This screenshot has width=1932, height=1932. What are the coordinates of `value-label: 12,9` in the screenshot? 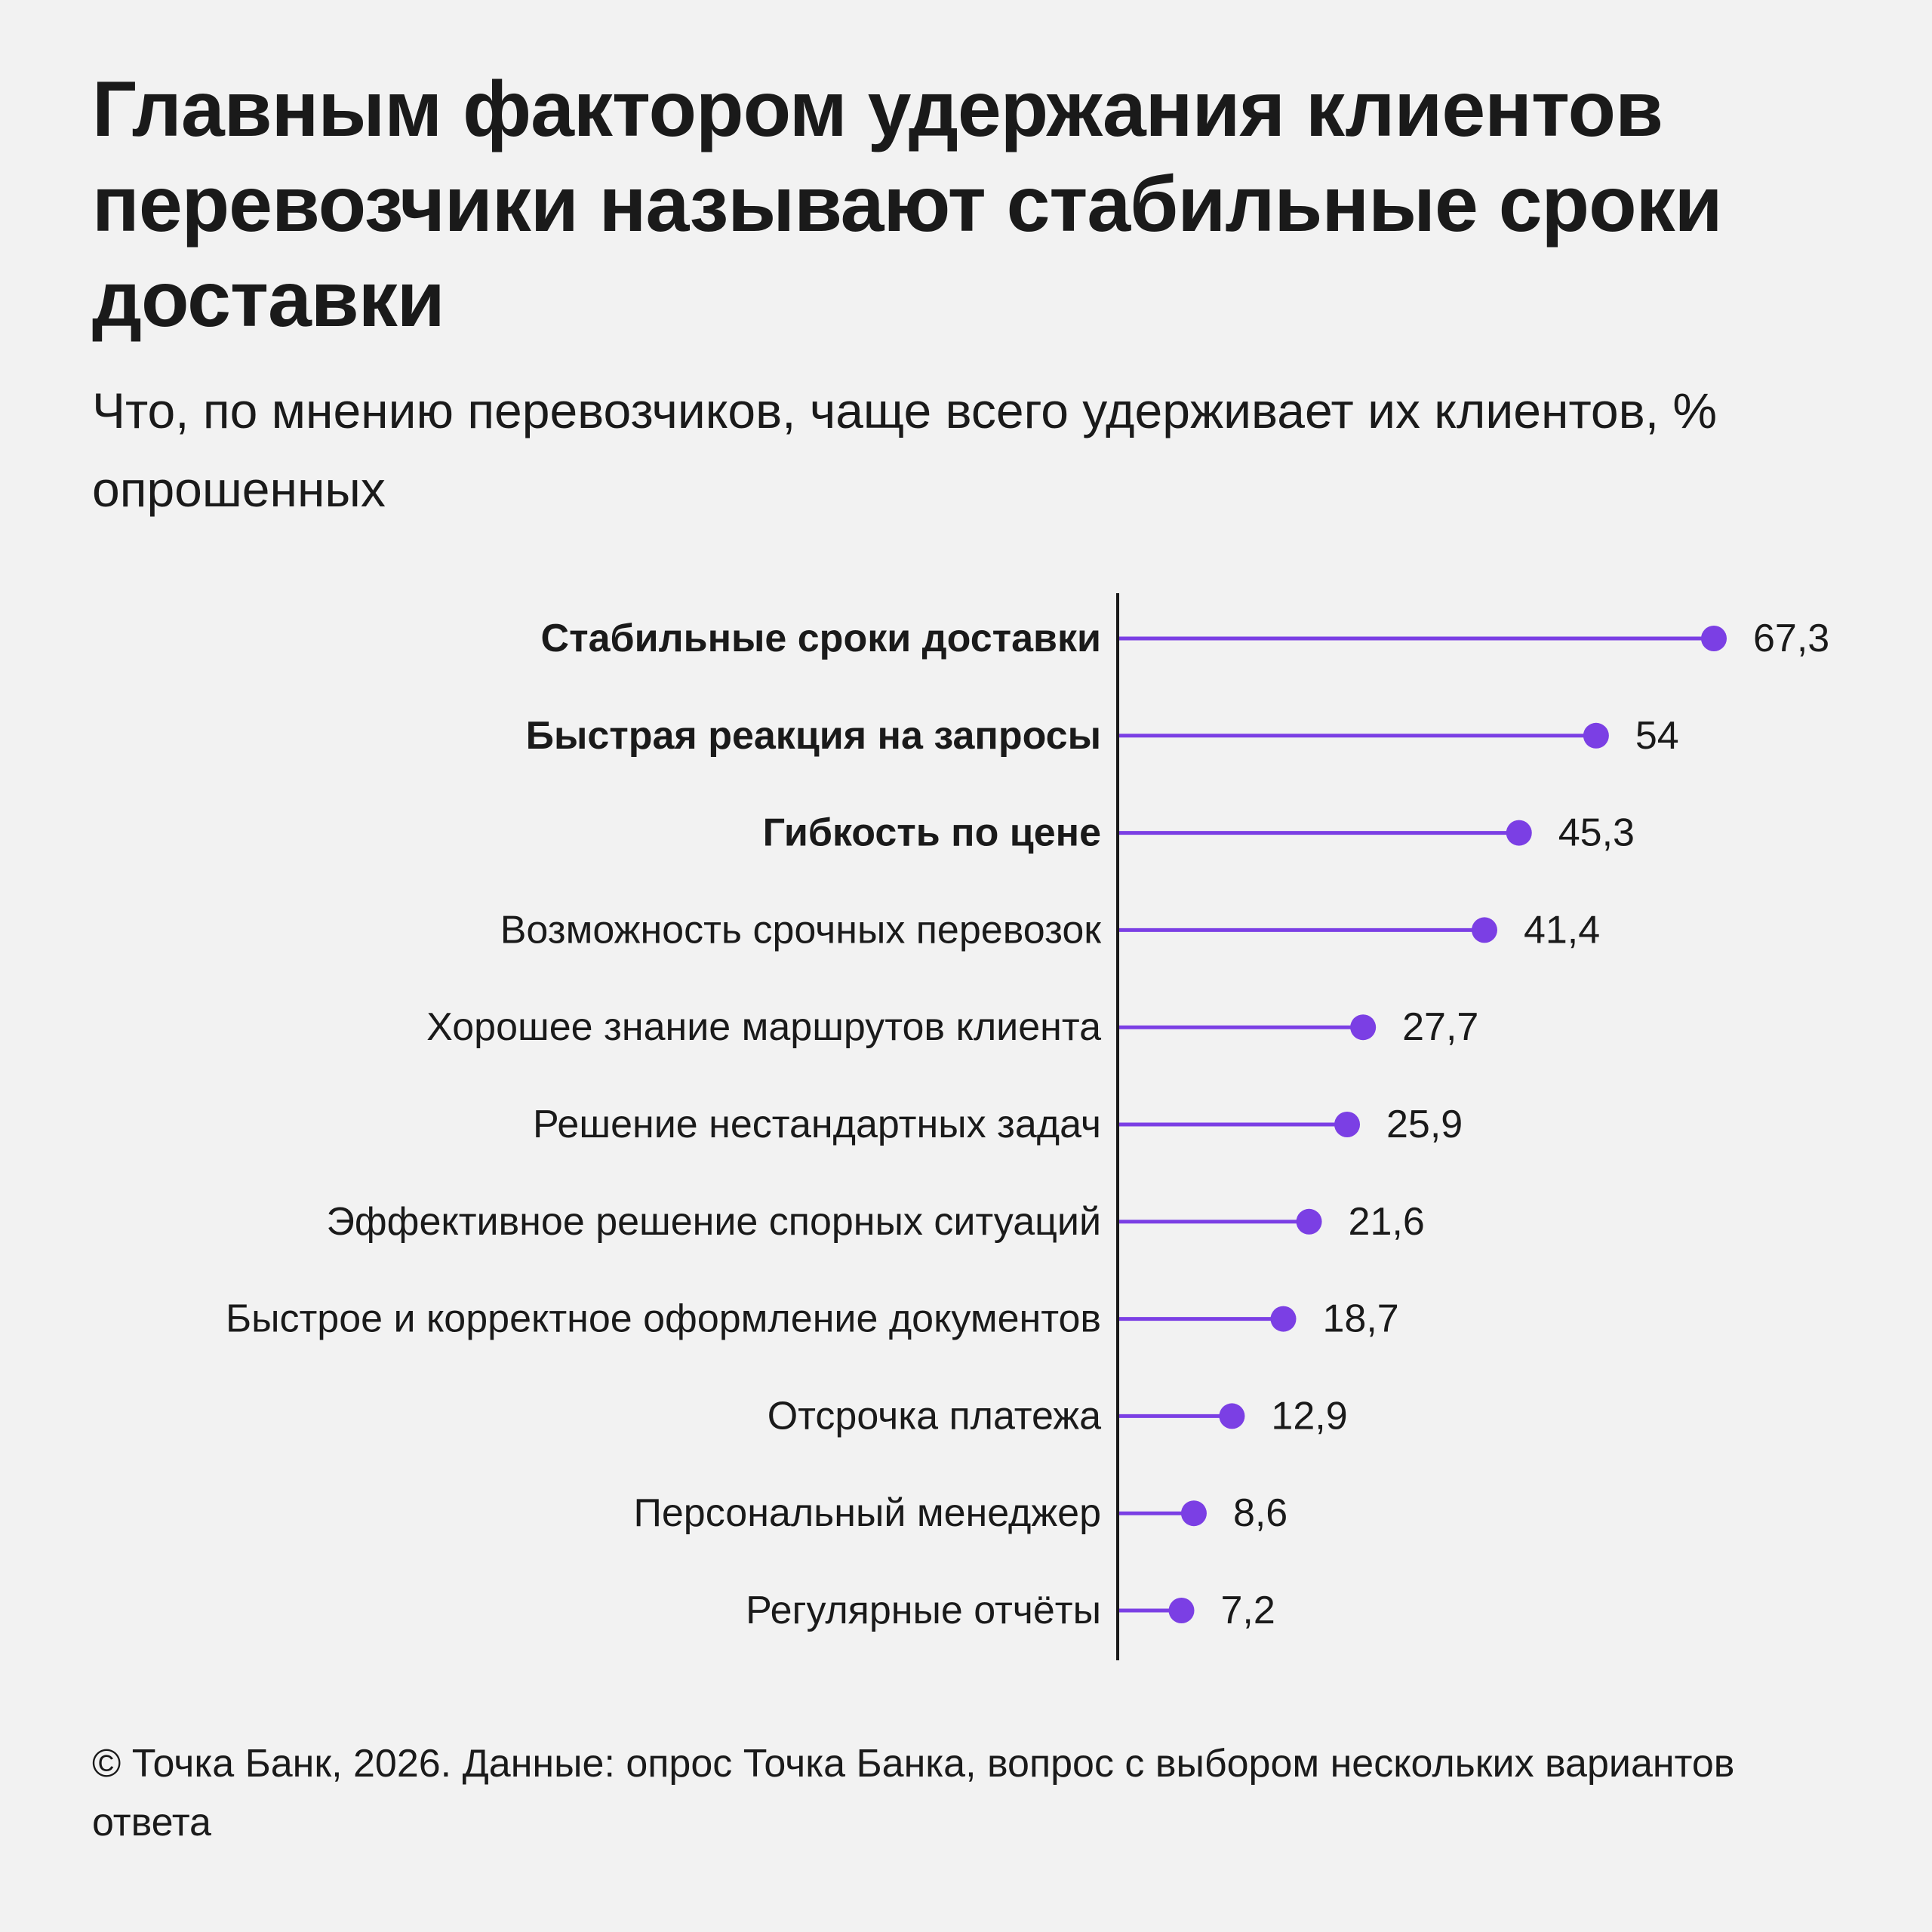 It's located at (1309, 1416).